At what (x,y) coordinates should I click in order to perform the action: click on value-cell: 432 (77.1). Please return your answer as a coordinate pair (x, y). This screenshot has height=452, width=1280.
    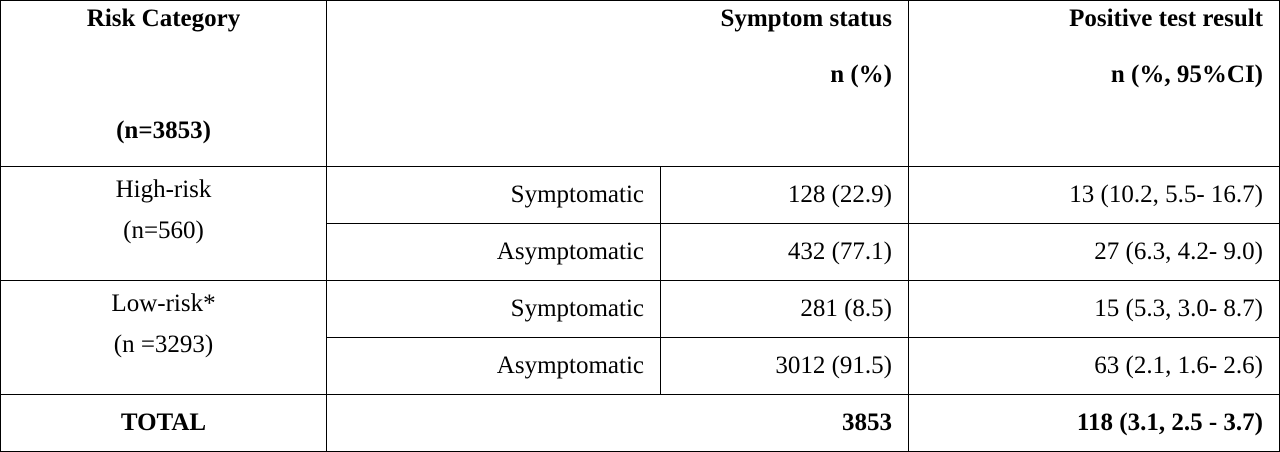
    Looking at the image, I should click on (784, 252).